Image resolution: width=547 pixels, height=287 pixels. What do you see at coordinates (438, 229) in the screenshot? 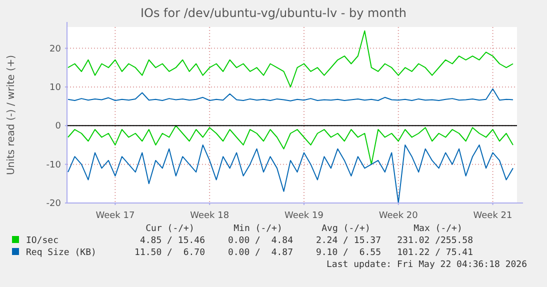
I see `text: Max (-/+)` at bounding box center [438, 229].